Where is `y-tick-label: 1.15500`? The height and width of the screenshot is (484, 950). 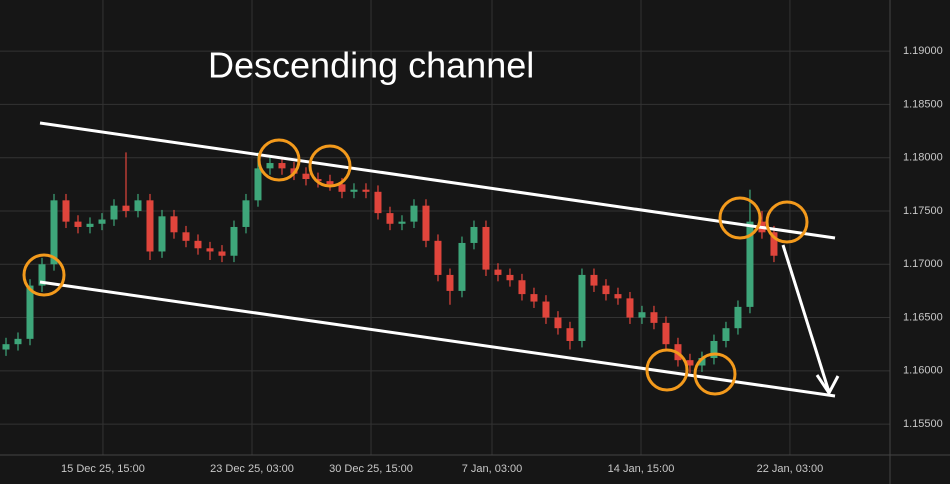 y-tick-label: 1.15500 is located at coordinates (923, 424).